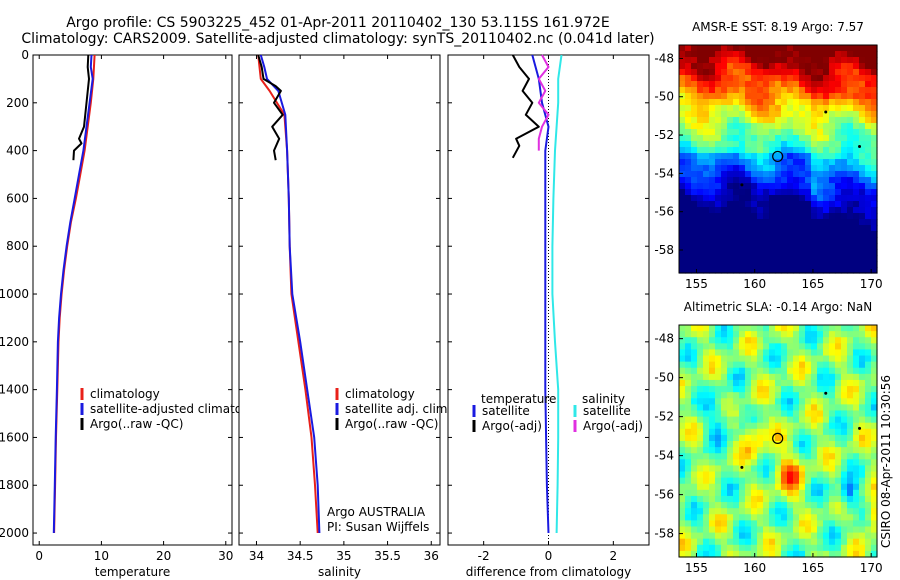 The image size is (900, 580). Describe the element at coordinates (664, 339) in the screenshot. I see `y-tick-label: -48` at that location.